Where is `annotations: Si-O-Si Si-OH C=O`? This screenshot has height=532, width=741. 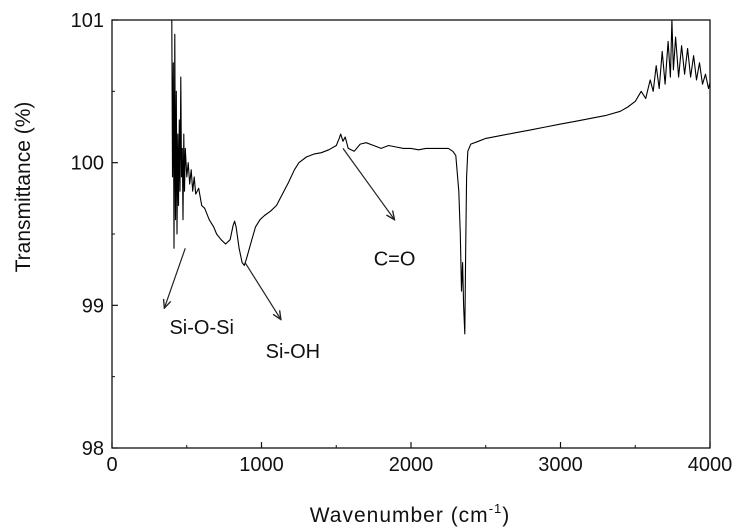 annotations: Si-O-Si Si-OH C=O is located at coordinates (289, 255).